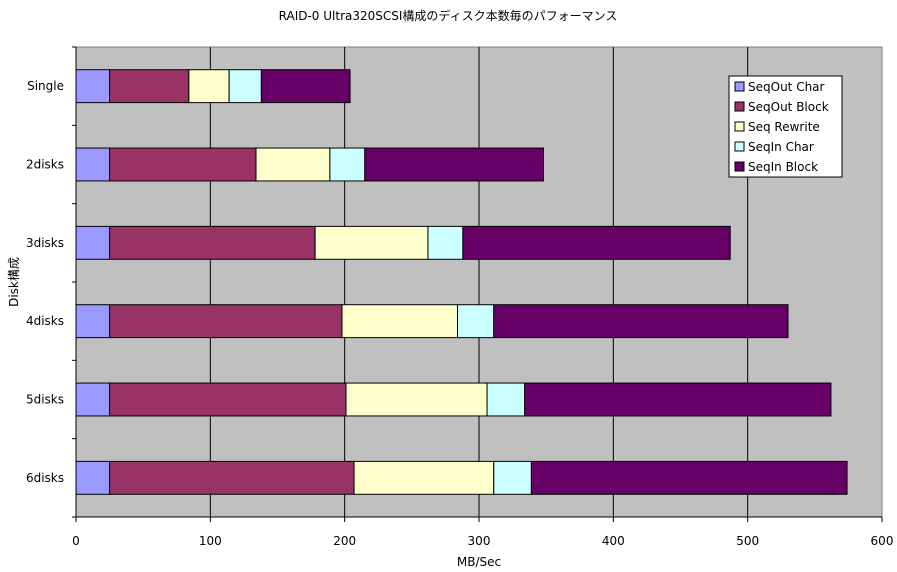 The width and height of the screenshot is (897, 572). Describe the element at coordinates (45, 86) in the screenshot. I see `category-label: Single` at that location.